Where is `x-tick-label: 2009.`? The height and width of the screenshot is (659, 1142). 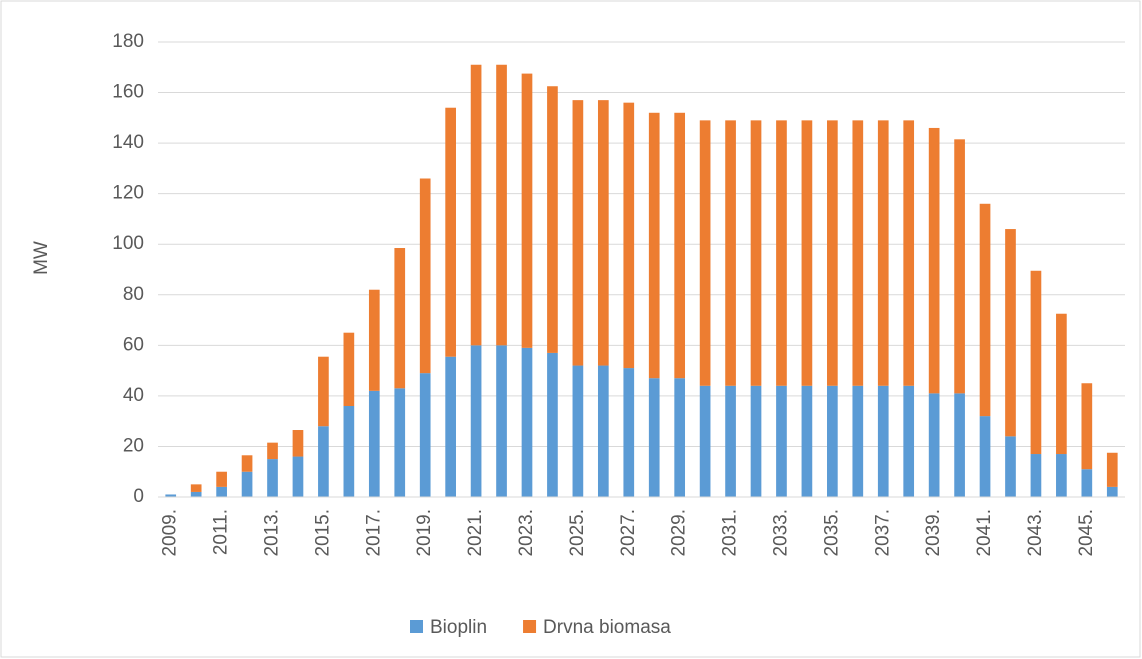 x-tick-label: 2009. is located at coordinates (170, 533).